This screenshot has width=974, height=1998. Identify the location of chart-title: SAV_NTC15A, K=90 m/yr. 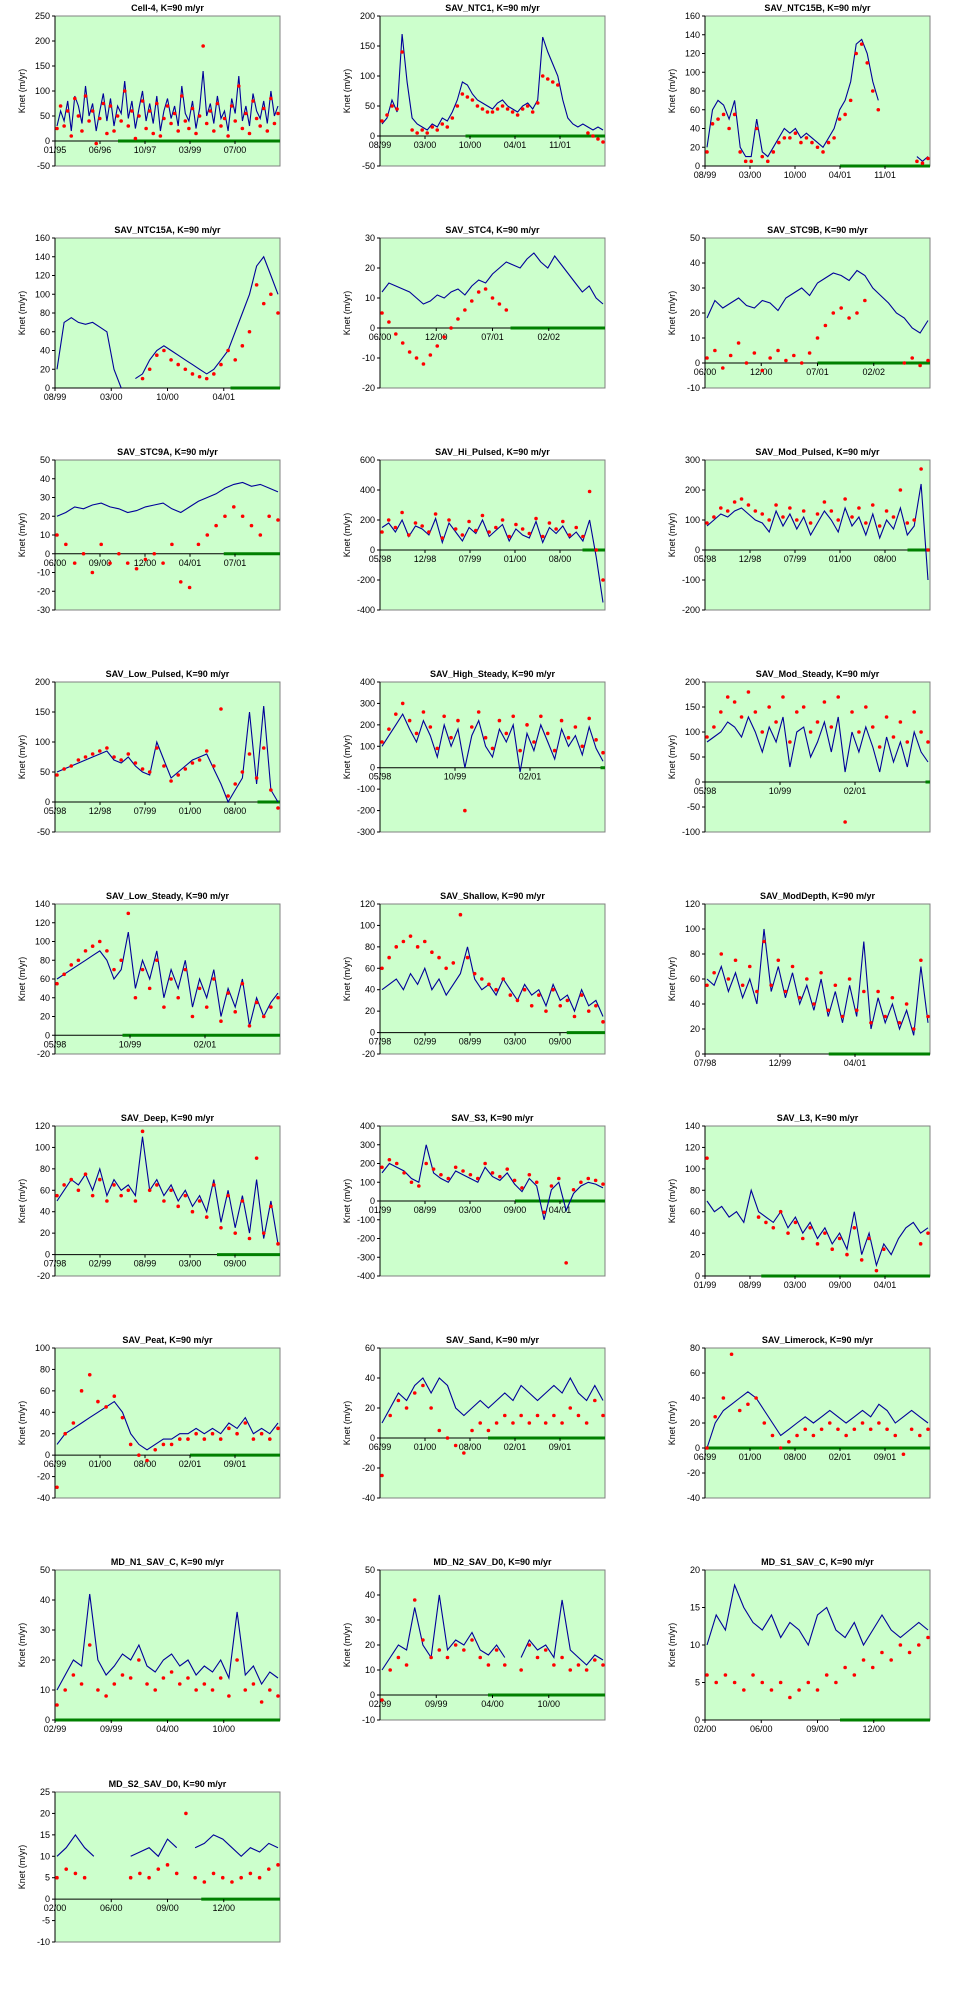
(167, 230).